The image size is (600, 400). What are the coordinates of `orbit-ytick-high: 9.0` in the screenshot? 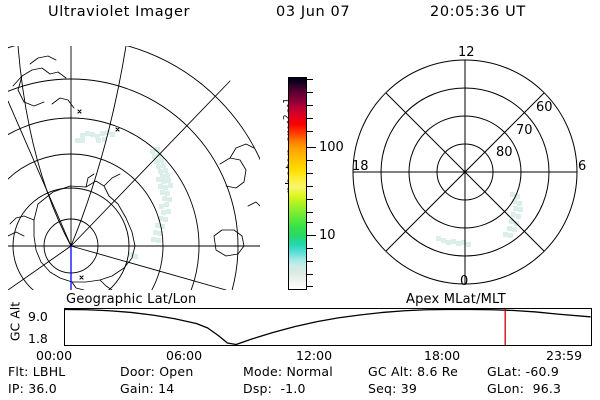 It's located at (38, 316).